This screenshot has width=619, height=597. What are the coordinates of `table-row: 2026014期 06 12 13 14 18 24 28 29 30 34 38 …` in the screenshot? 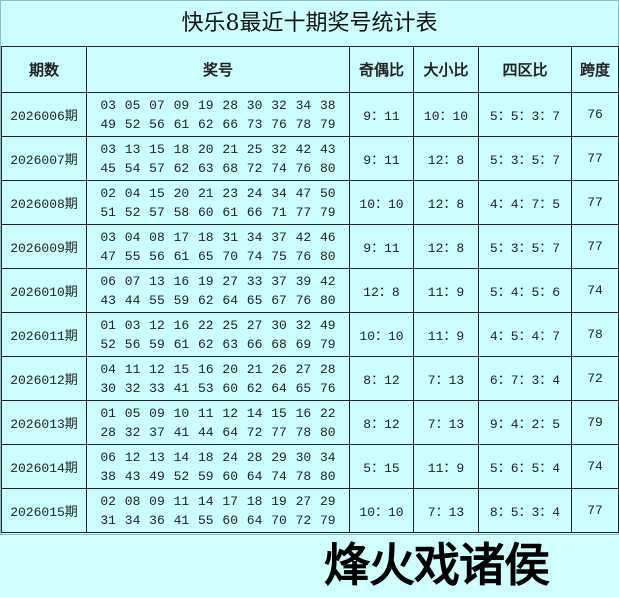 It's located at (310, 466).